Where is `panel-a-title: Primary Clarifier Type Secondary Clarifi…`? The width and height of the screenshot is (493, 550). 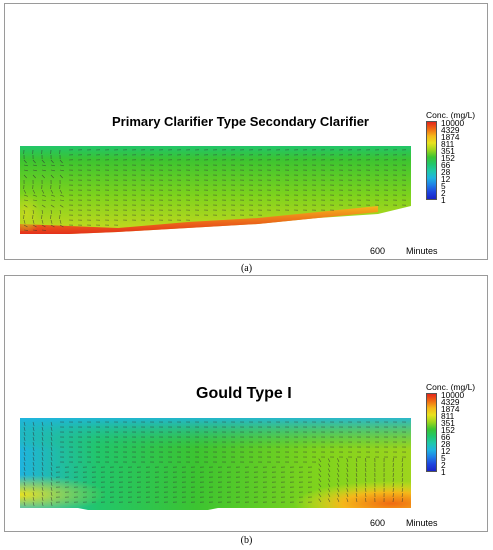 panel-a-title: Primary Clarifier Type Secondary Clarifi… is located at coordinates (240, 121).